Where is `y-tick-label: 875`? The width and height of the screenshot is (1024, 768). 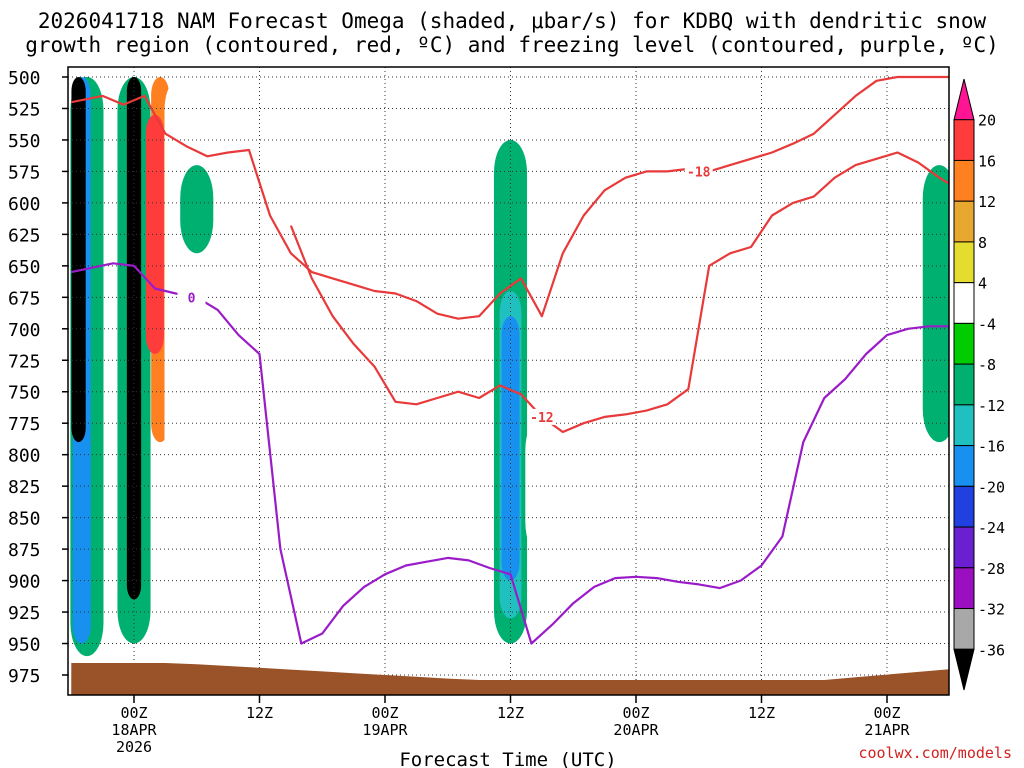 y-tick-label: 875 is located at coordinates (24, 550).